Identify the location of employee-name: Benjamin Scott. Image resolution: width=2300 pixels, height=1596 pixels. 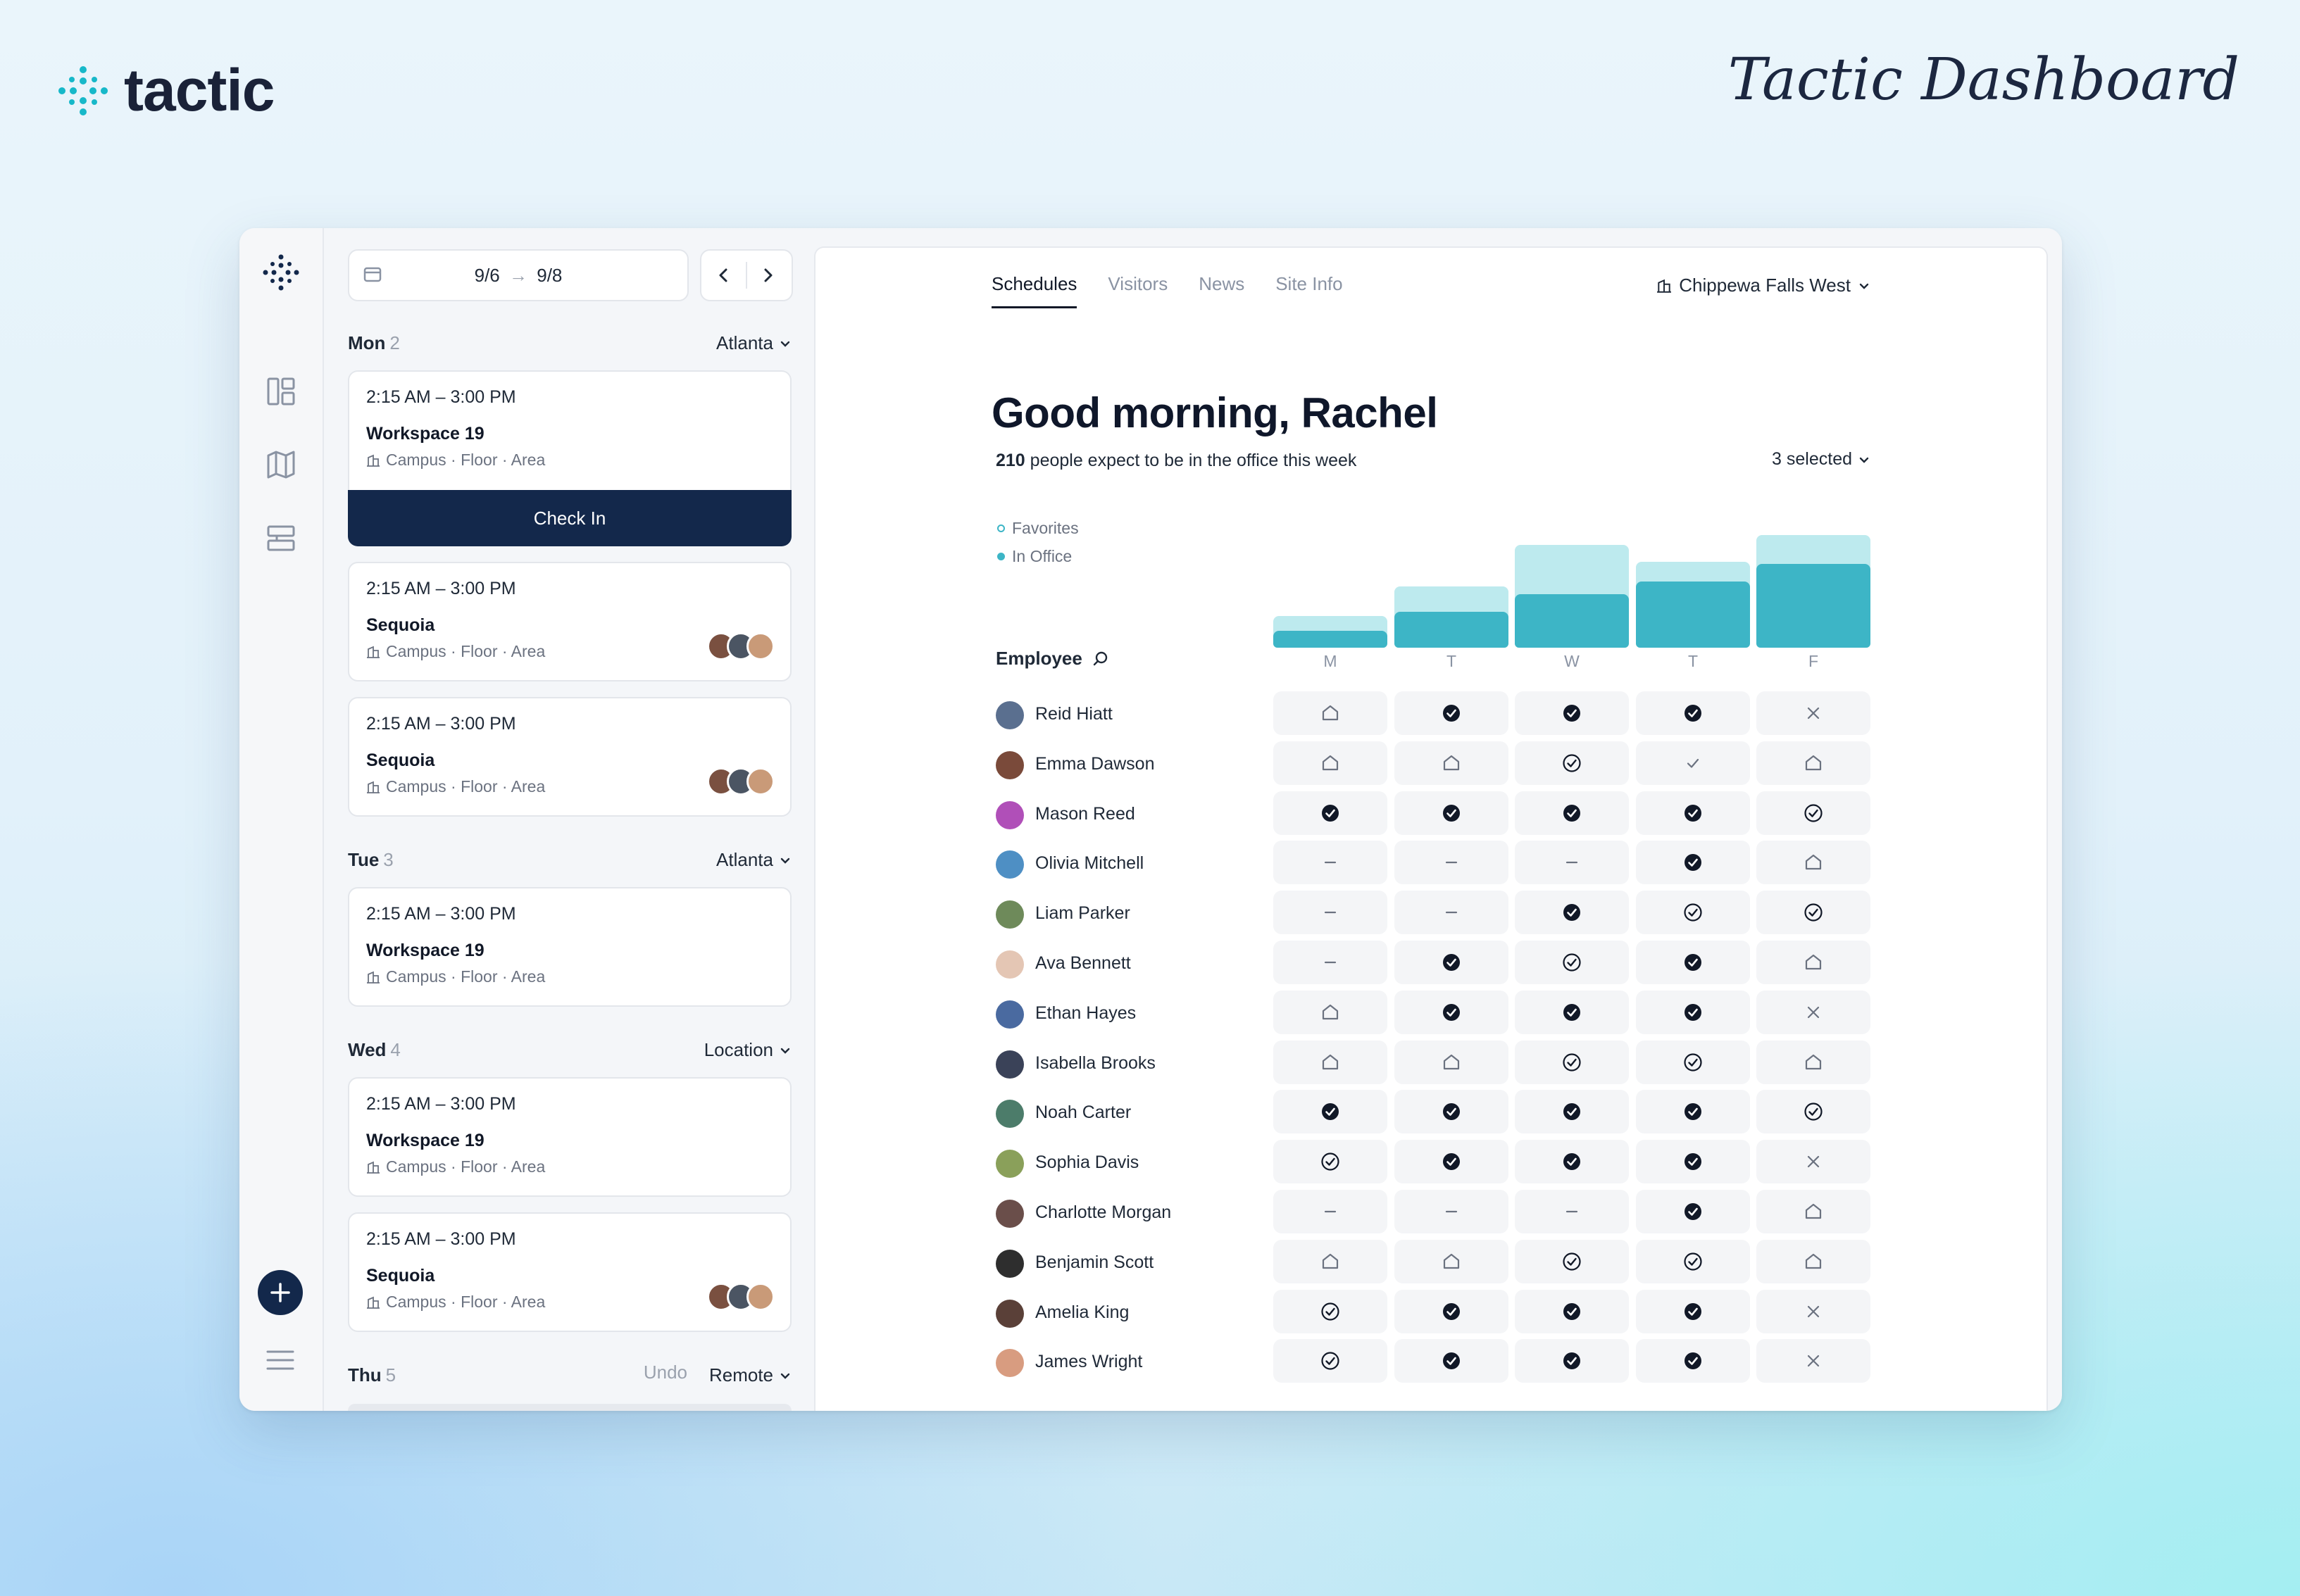
(1094, 1262).